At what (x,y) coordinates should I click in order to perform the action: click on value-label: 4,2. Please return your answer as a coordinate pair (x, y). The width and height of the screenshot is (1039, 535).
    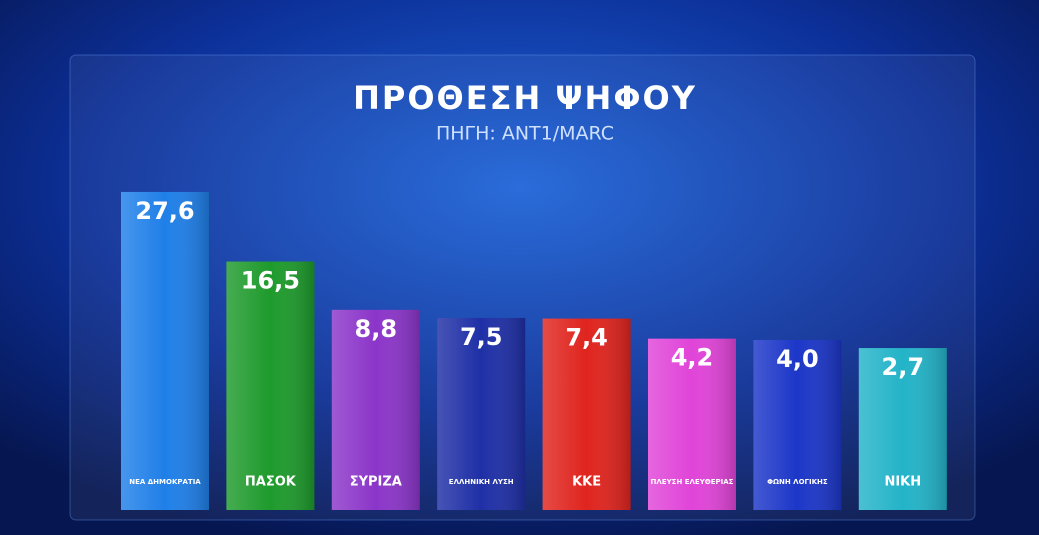
    Looking at the image, I should click on (692, 358).